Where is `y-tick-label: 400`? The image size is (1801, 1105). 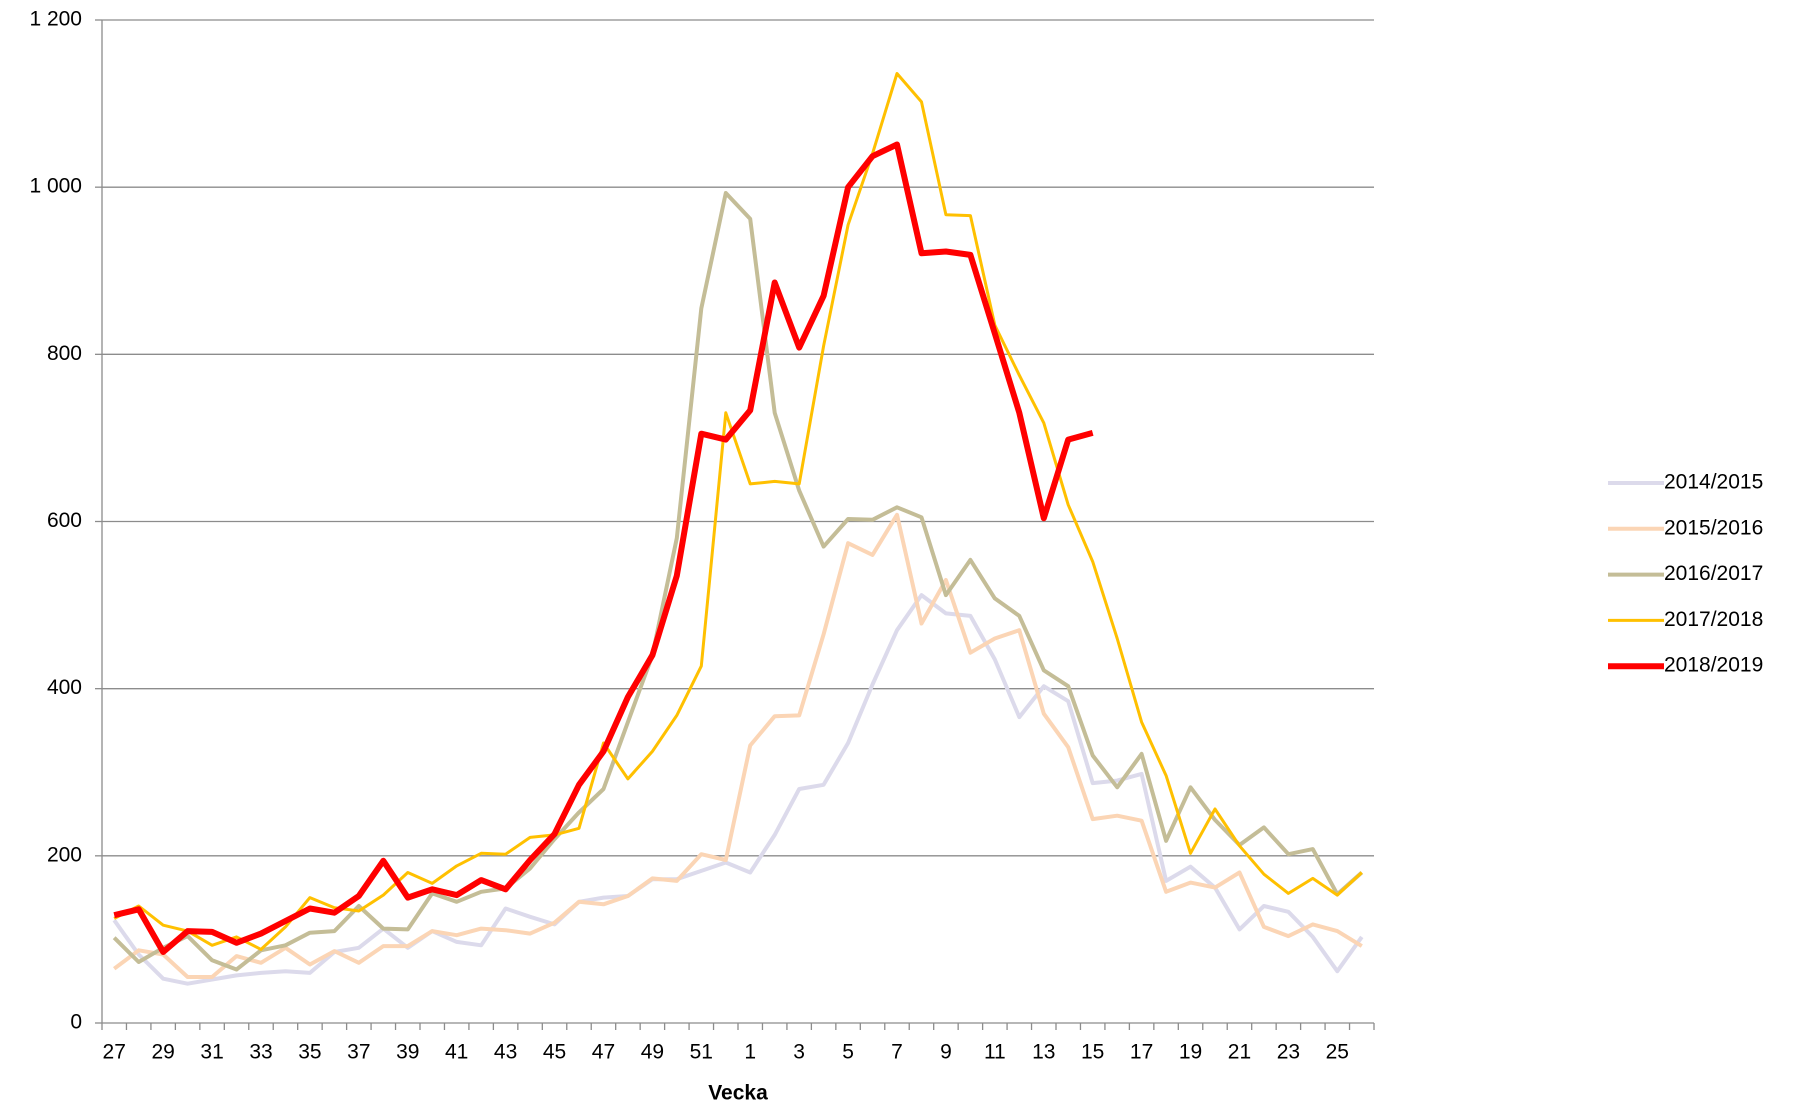 y-tick-label: 400 is located at coordinates (64, 687).